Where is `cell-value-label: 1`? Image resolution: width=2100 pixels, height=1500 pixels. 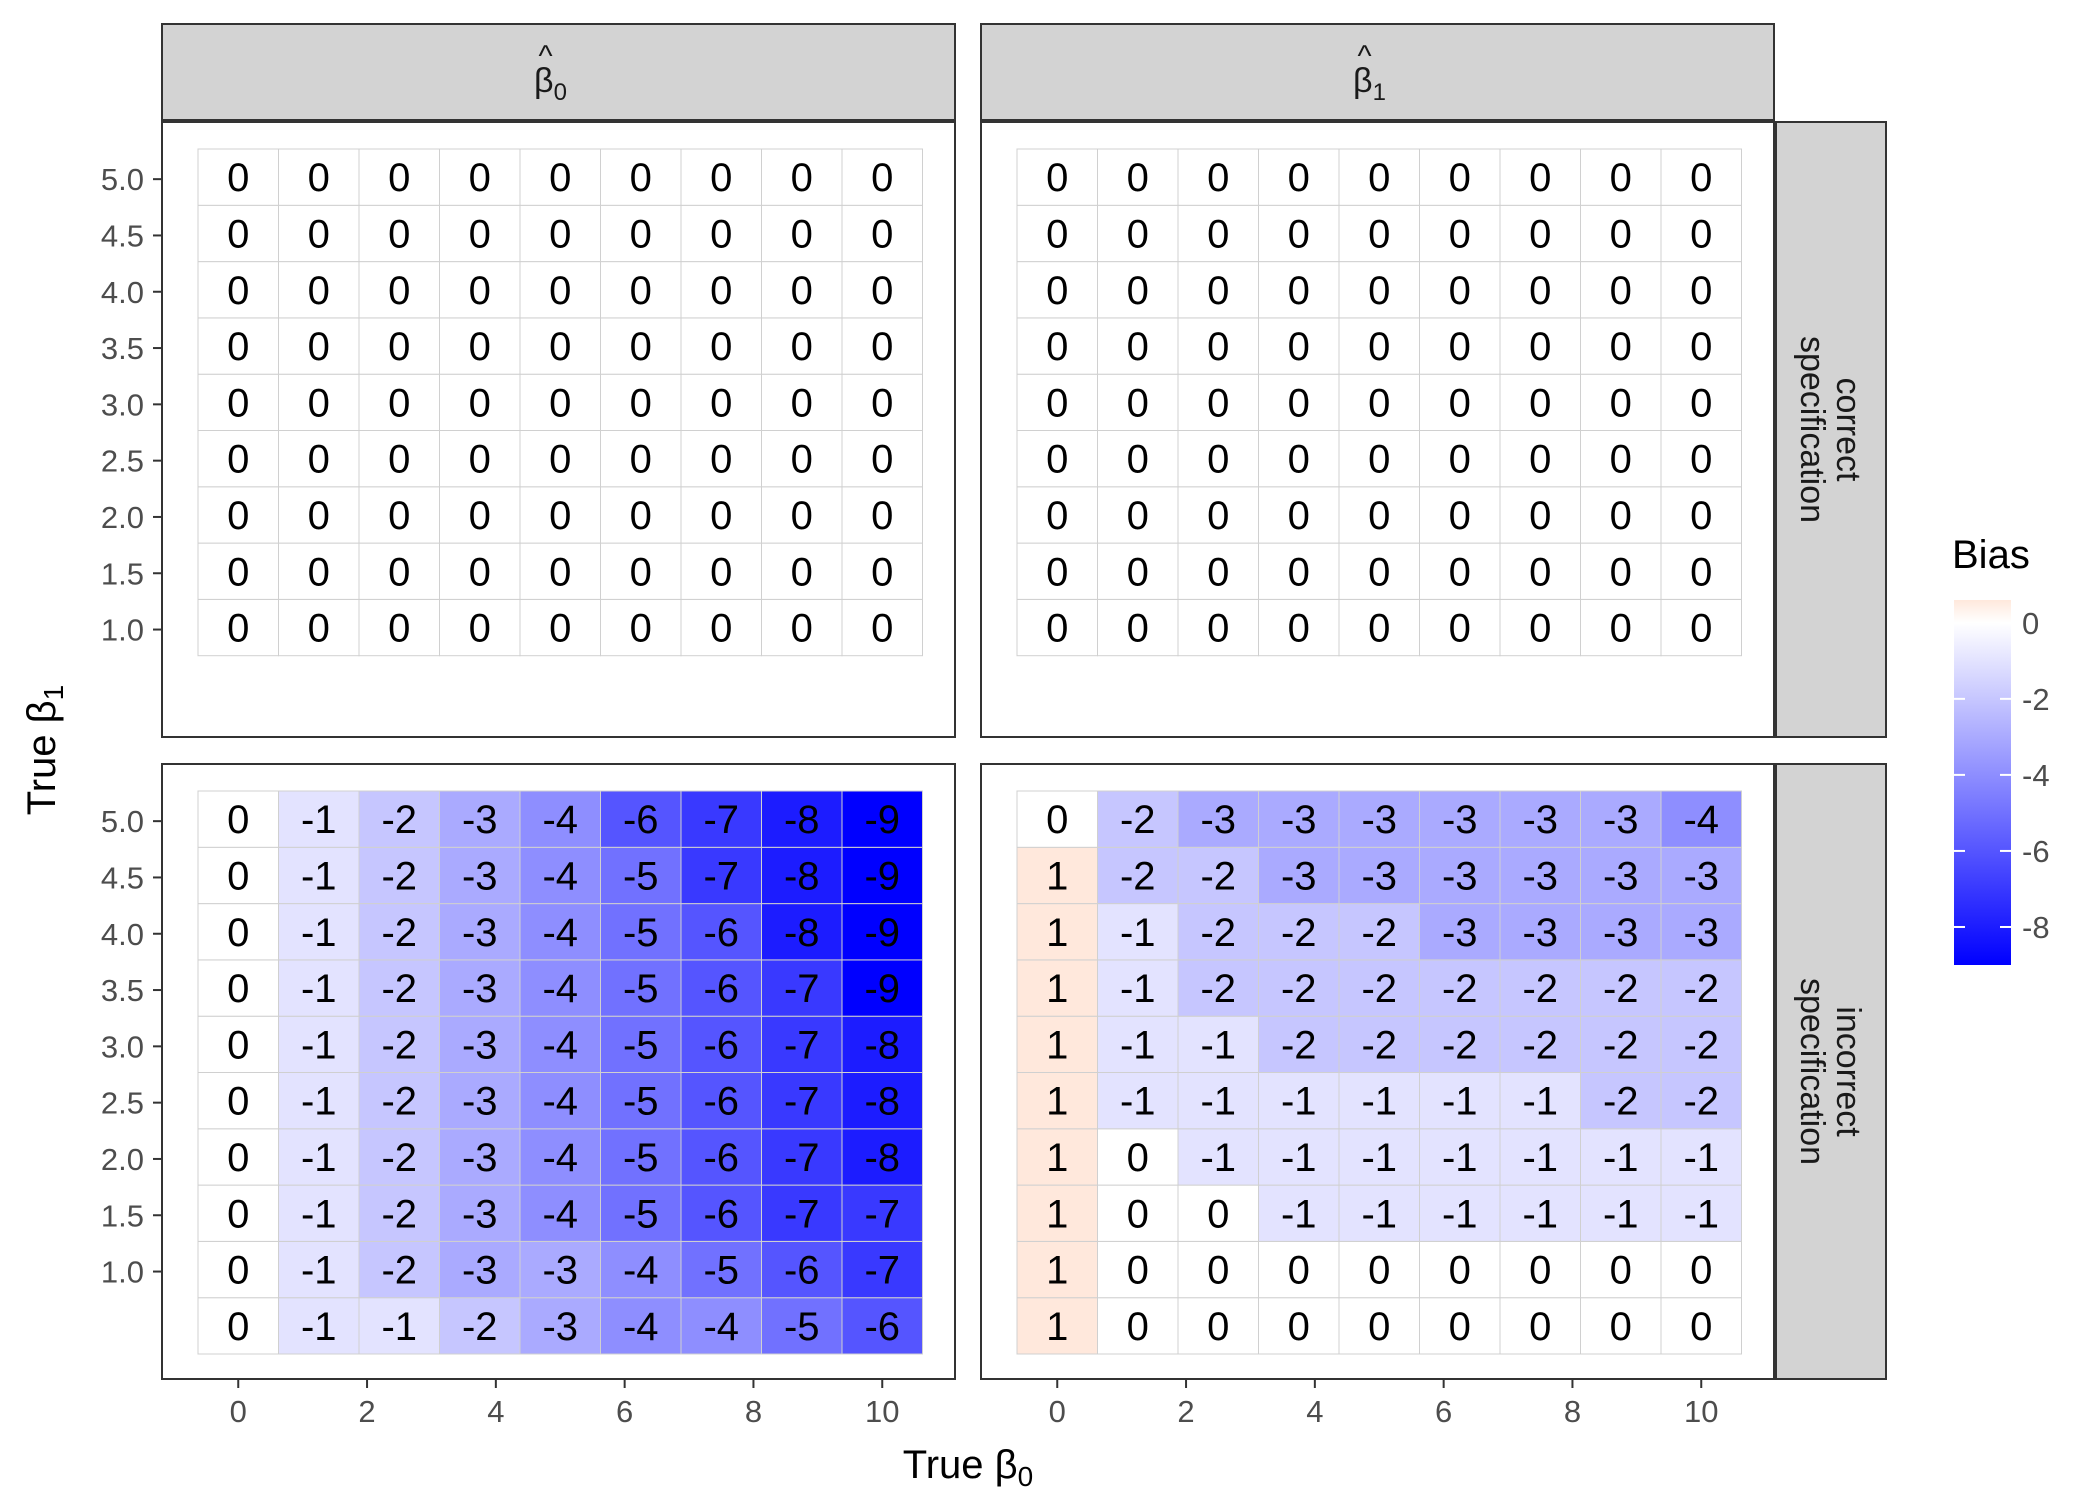 cell-value-label: 1 is located at coordinates (1057, 1327).